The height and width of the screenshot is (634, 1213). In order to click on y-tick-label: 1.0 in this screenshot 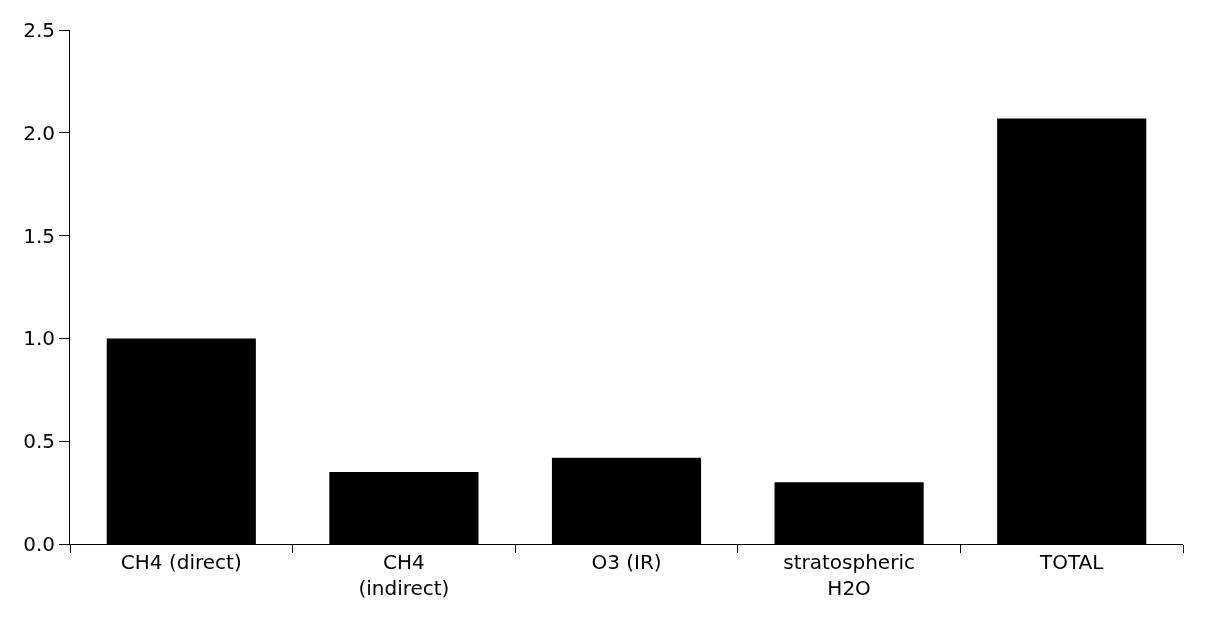, I will do `click(39, 338)`.